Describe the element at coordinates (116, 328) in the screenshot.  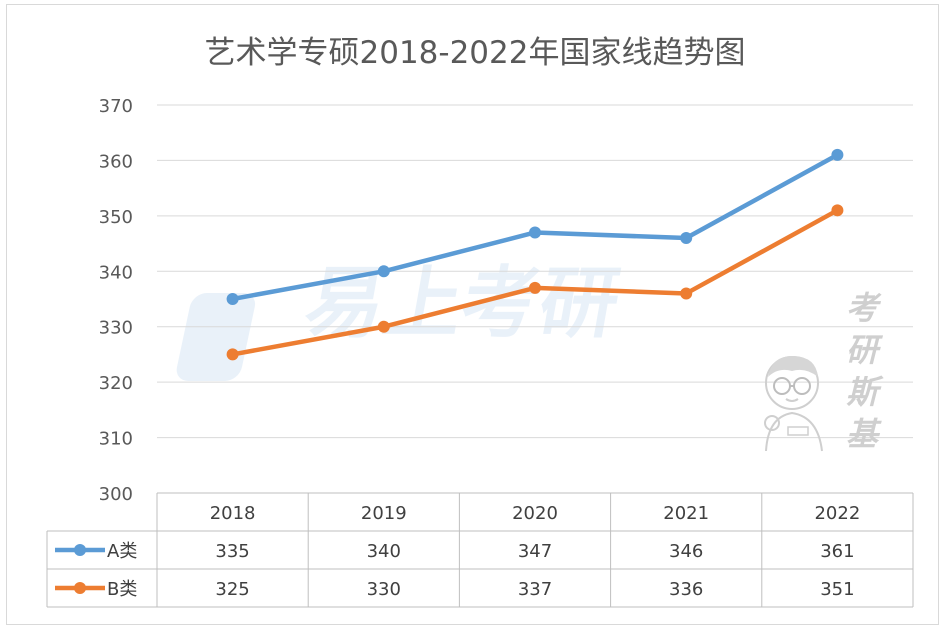
I see `y-tick-label: 330` at that location.